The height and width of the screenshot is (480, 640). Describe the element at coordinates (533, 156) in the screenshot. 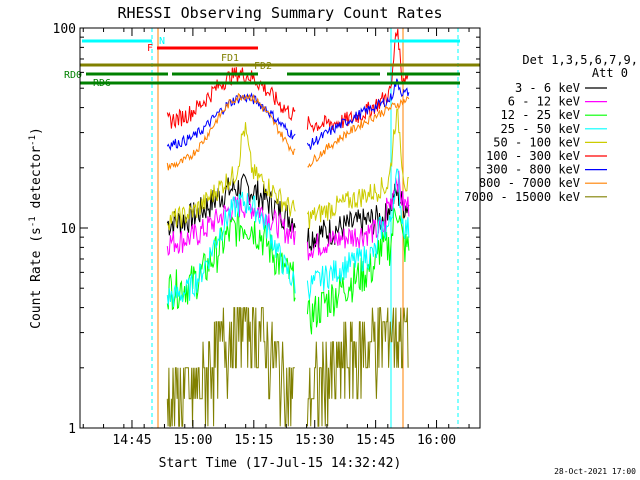

I see `legend-label: 100 - 300 keV` at that location.